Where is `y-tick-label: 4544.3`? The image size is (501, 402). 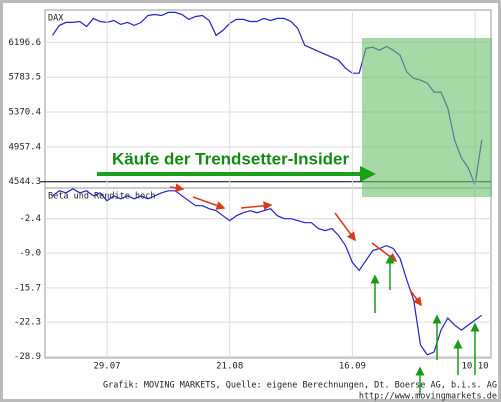
y-tick-label: 4544.3 is located at coordinates (24, 182).